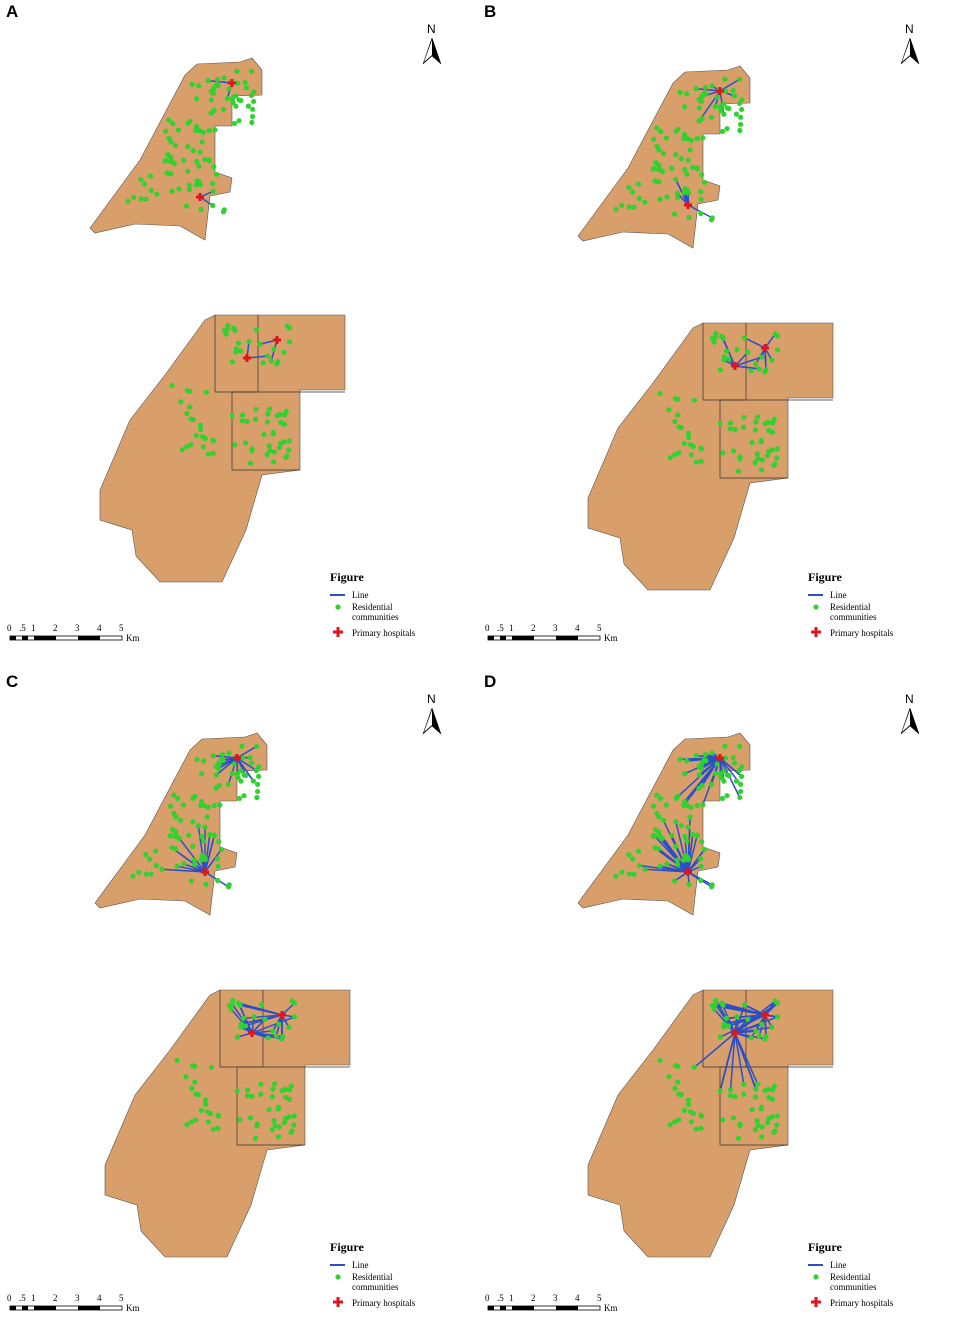  What do you see at coordinates (431, 29) in the screenshot?
I see `north-label: N` at bounding box center [431, 29].